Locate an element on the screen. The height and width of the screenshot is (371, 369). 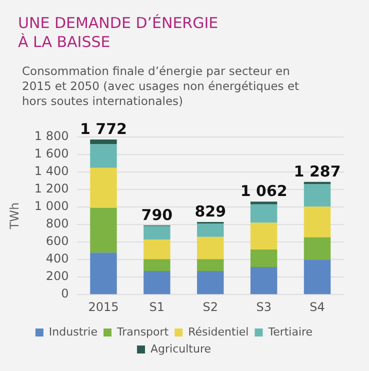
y-tick-label: 0 is located at coordinates (65, 293).